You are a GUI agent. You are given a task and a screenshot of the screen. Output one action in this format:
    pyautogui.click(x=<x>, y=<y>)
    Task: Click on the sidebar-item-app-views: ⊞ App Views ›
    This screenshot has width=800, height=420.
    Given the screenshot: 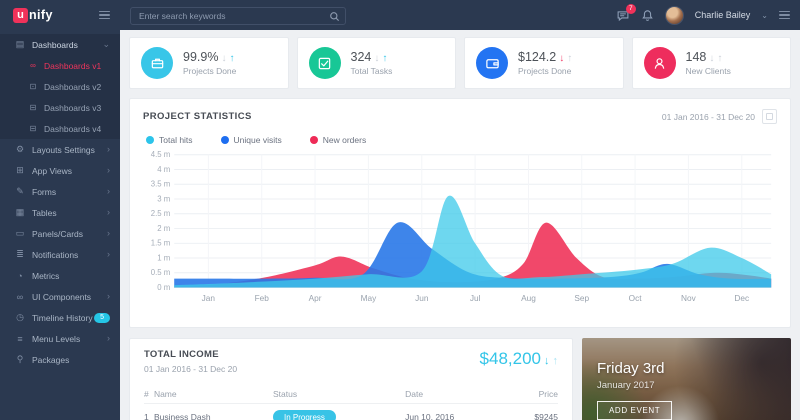 What is the action you would take?
    pyautogui.click(x=60, y=170)
    